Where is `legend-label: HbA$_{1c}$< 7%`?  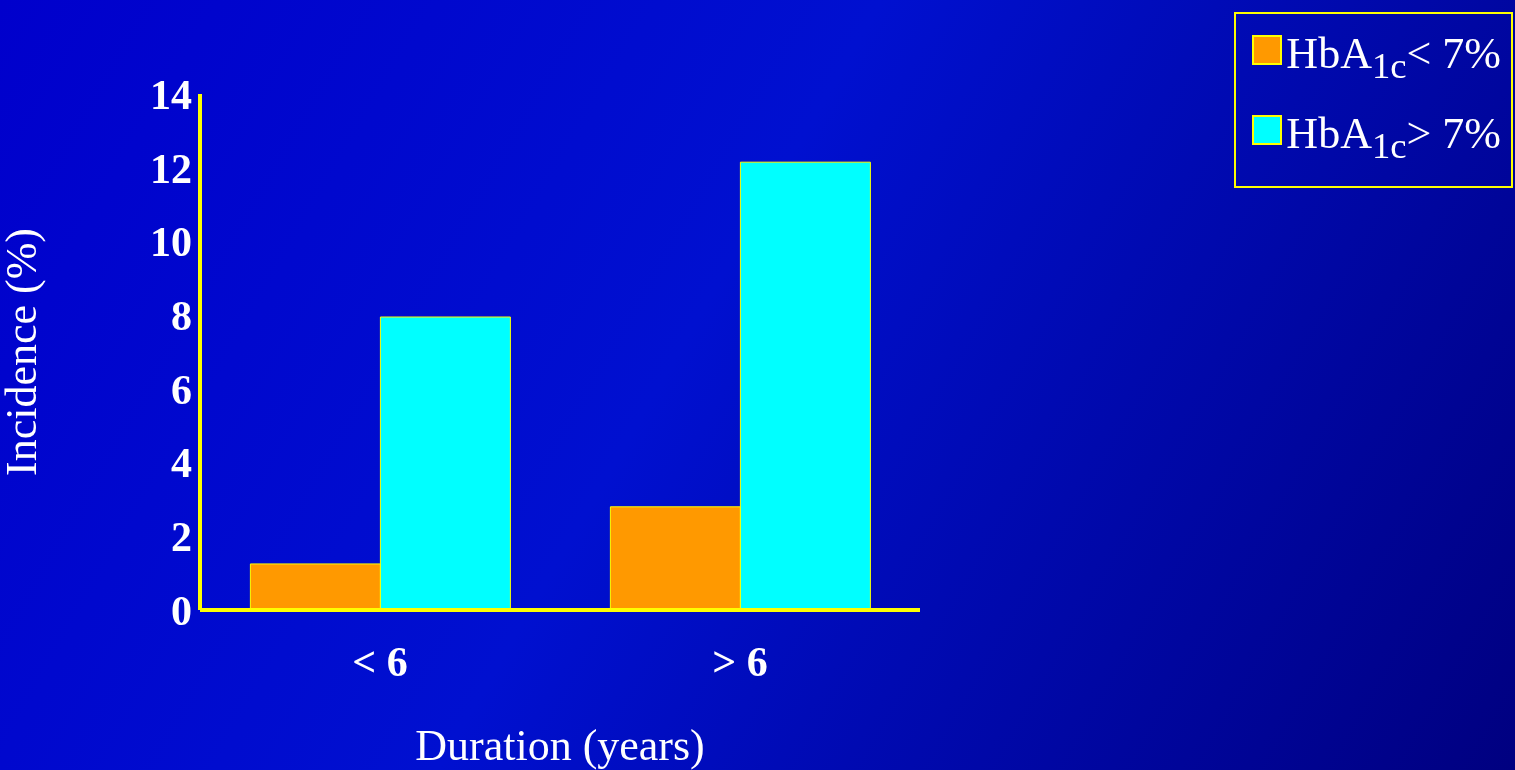 legend-label: HbA$_{1c}$< 7% is located at coordinates (1393, 58).